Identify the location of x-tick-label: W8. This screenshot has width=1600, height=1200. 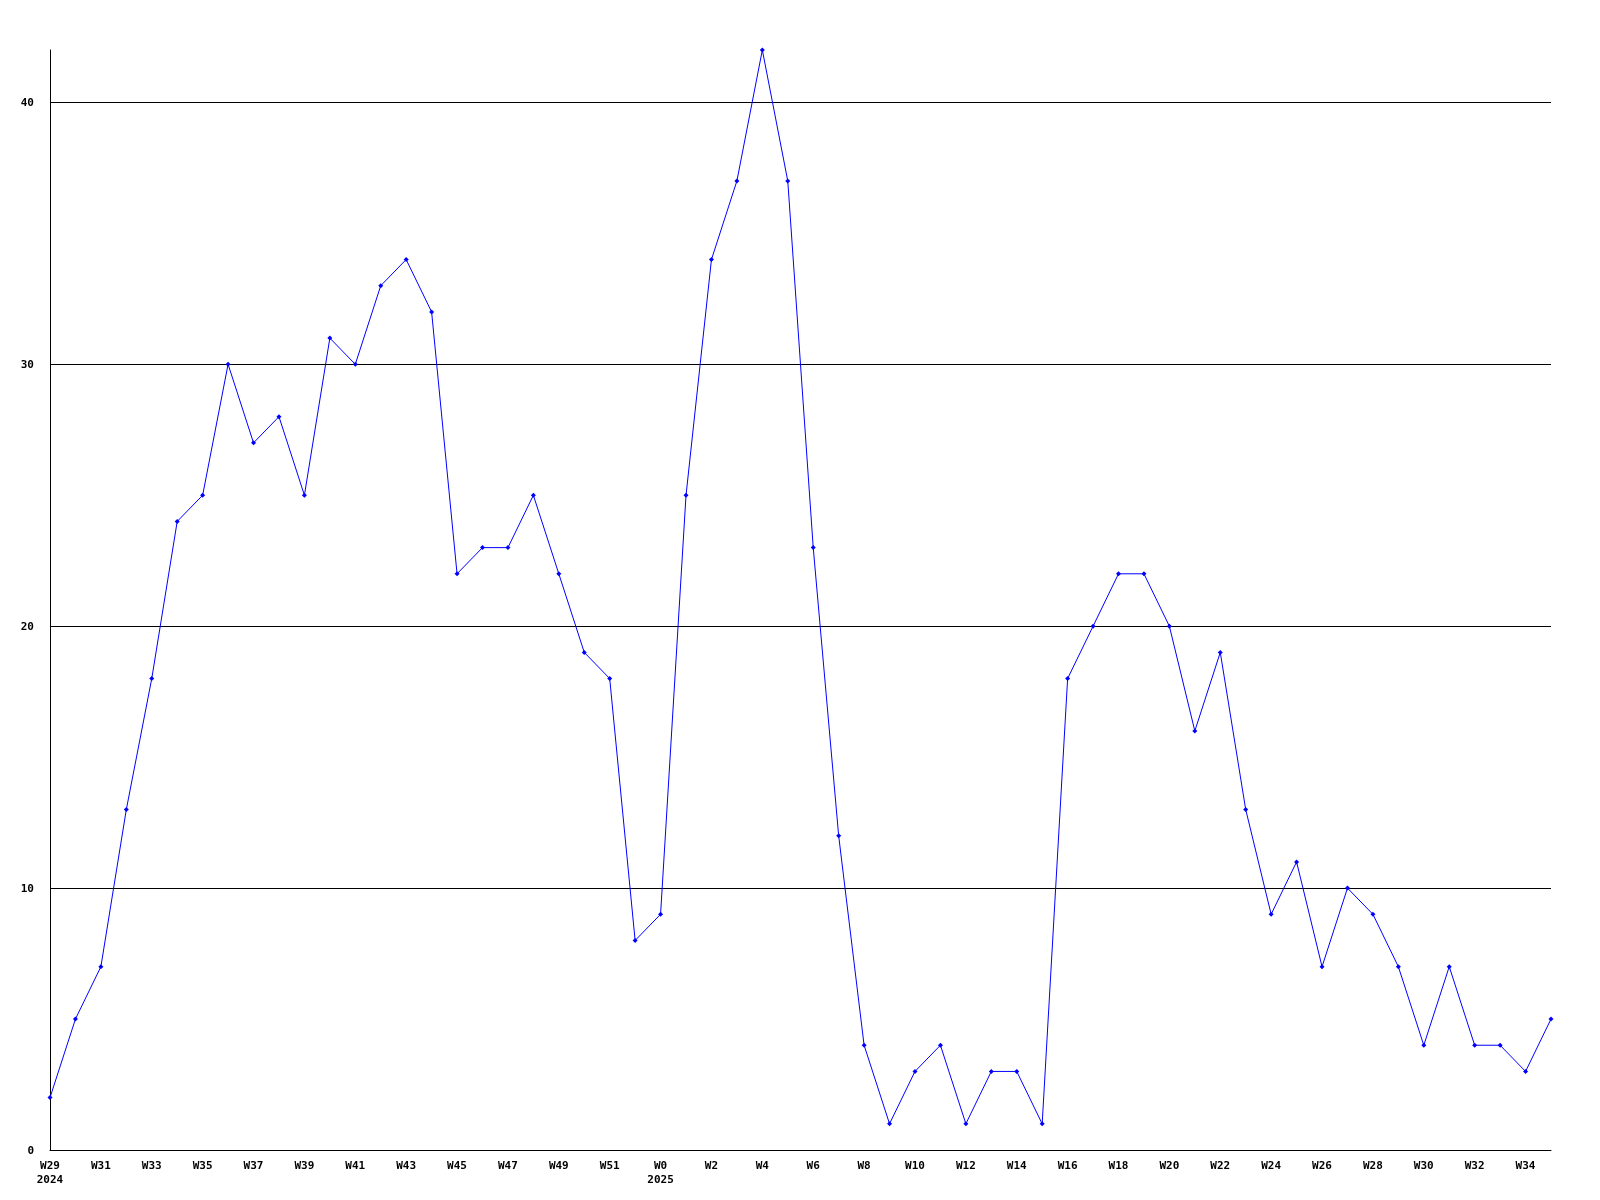
(864, 1165).